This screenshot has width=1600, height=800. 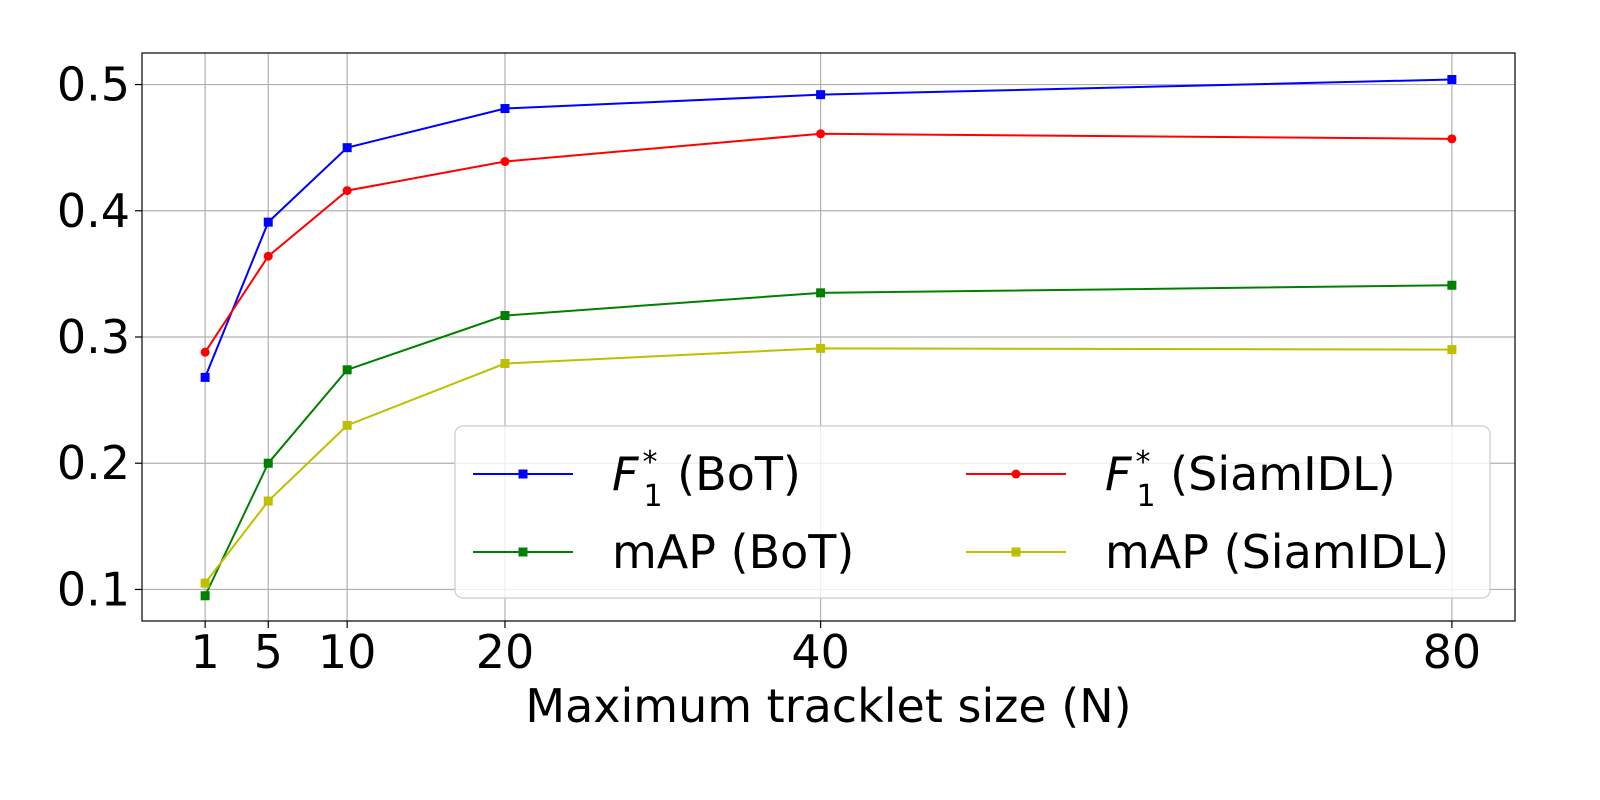 I want to click on legend-item: F * 1 (BoT), so click(x=637, y=479).